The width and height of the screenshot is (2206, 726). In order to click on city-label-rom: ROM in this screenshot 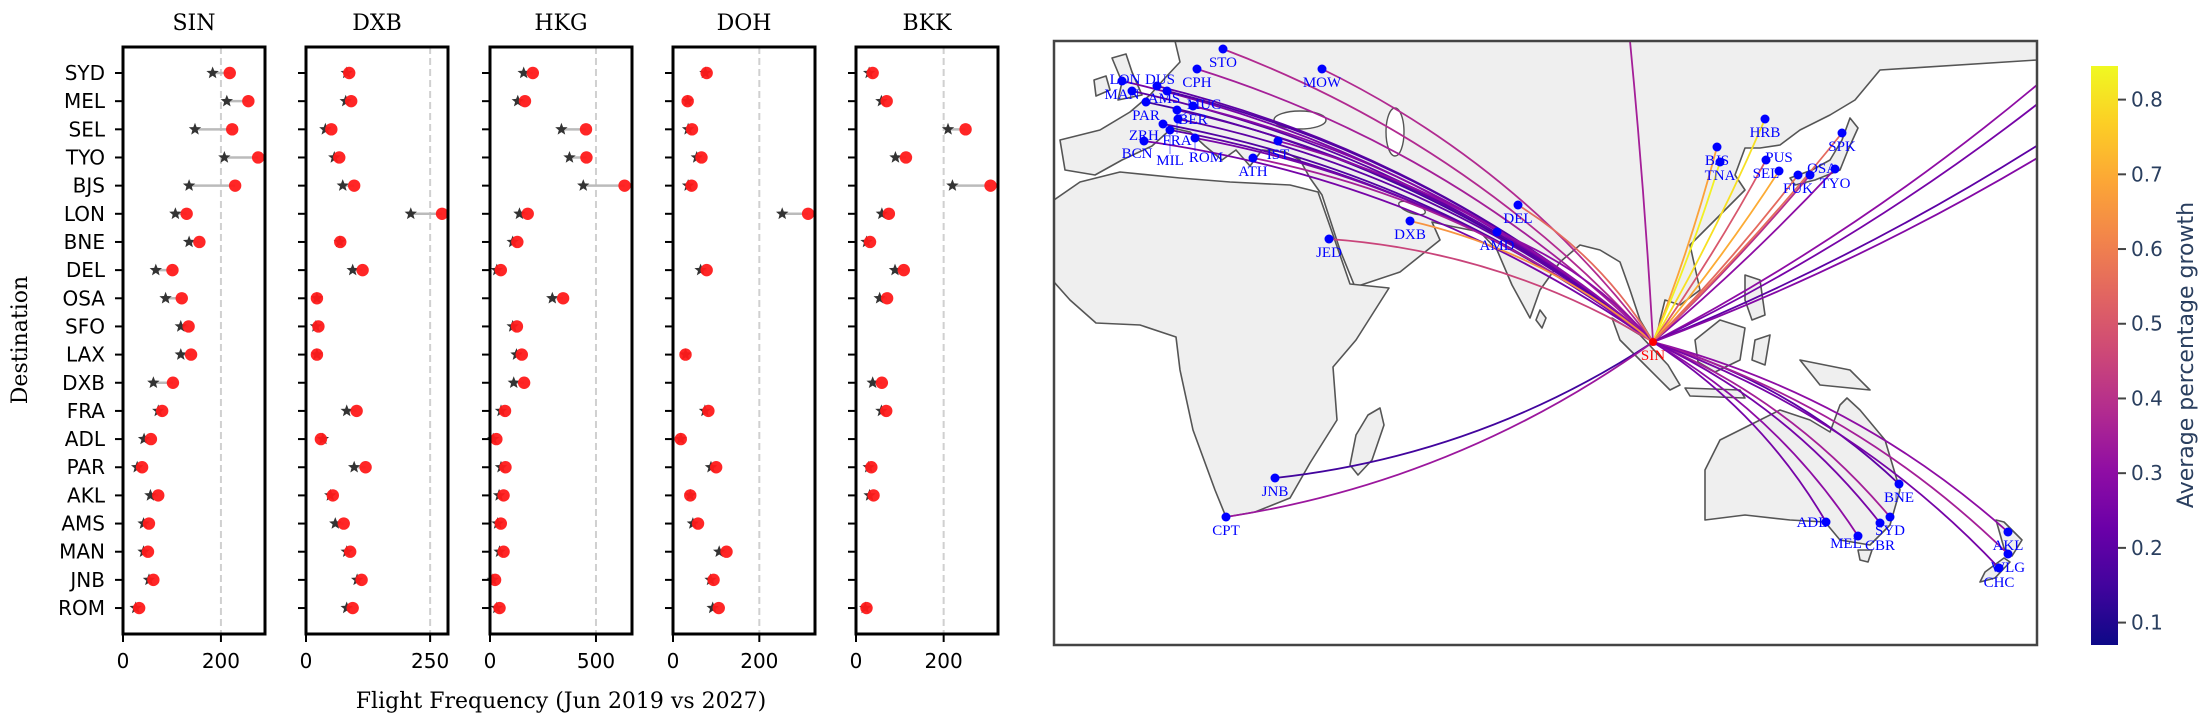, I will do `click(1206, 158)`.